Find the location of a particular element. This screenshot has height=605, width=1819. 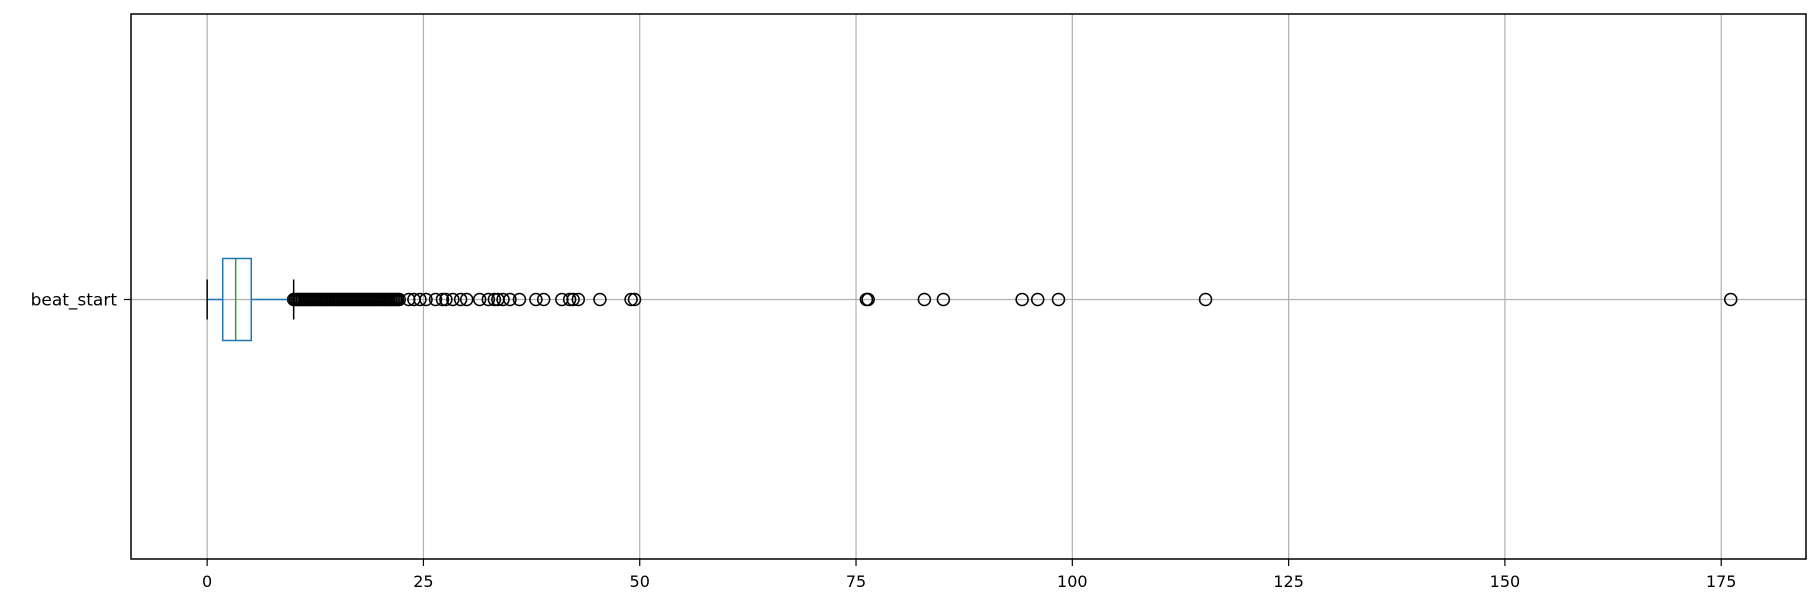

x-tick-label: 25 is located at coordinates (423, 581).